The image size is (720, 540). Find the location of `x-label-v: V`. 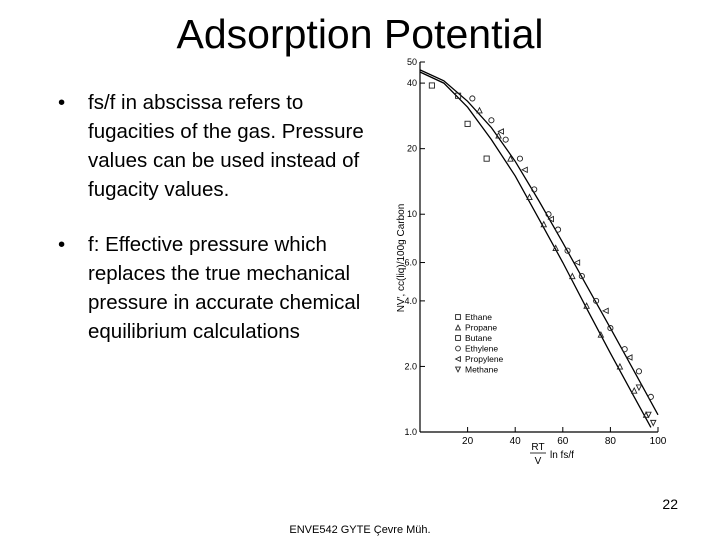

x-label-v: V is located at coordinates (538, 461).